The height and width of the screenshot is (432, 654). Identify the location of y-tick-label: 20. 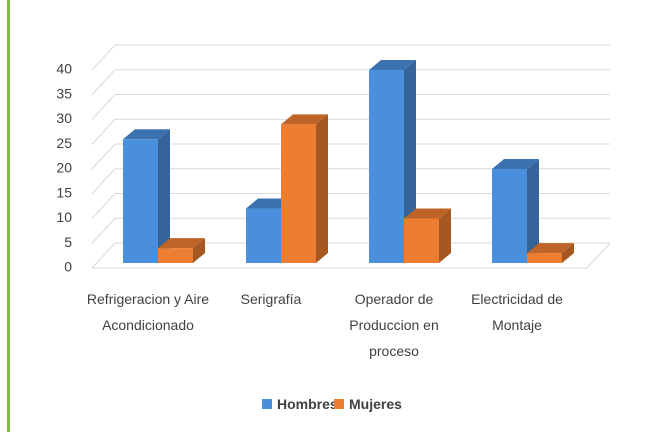
(64, 168).